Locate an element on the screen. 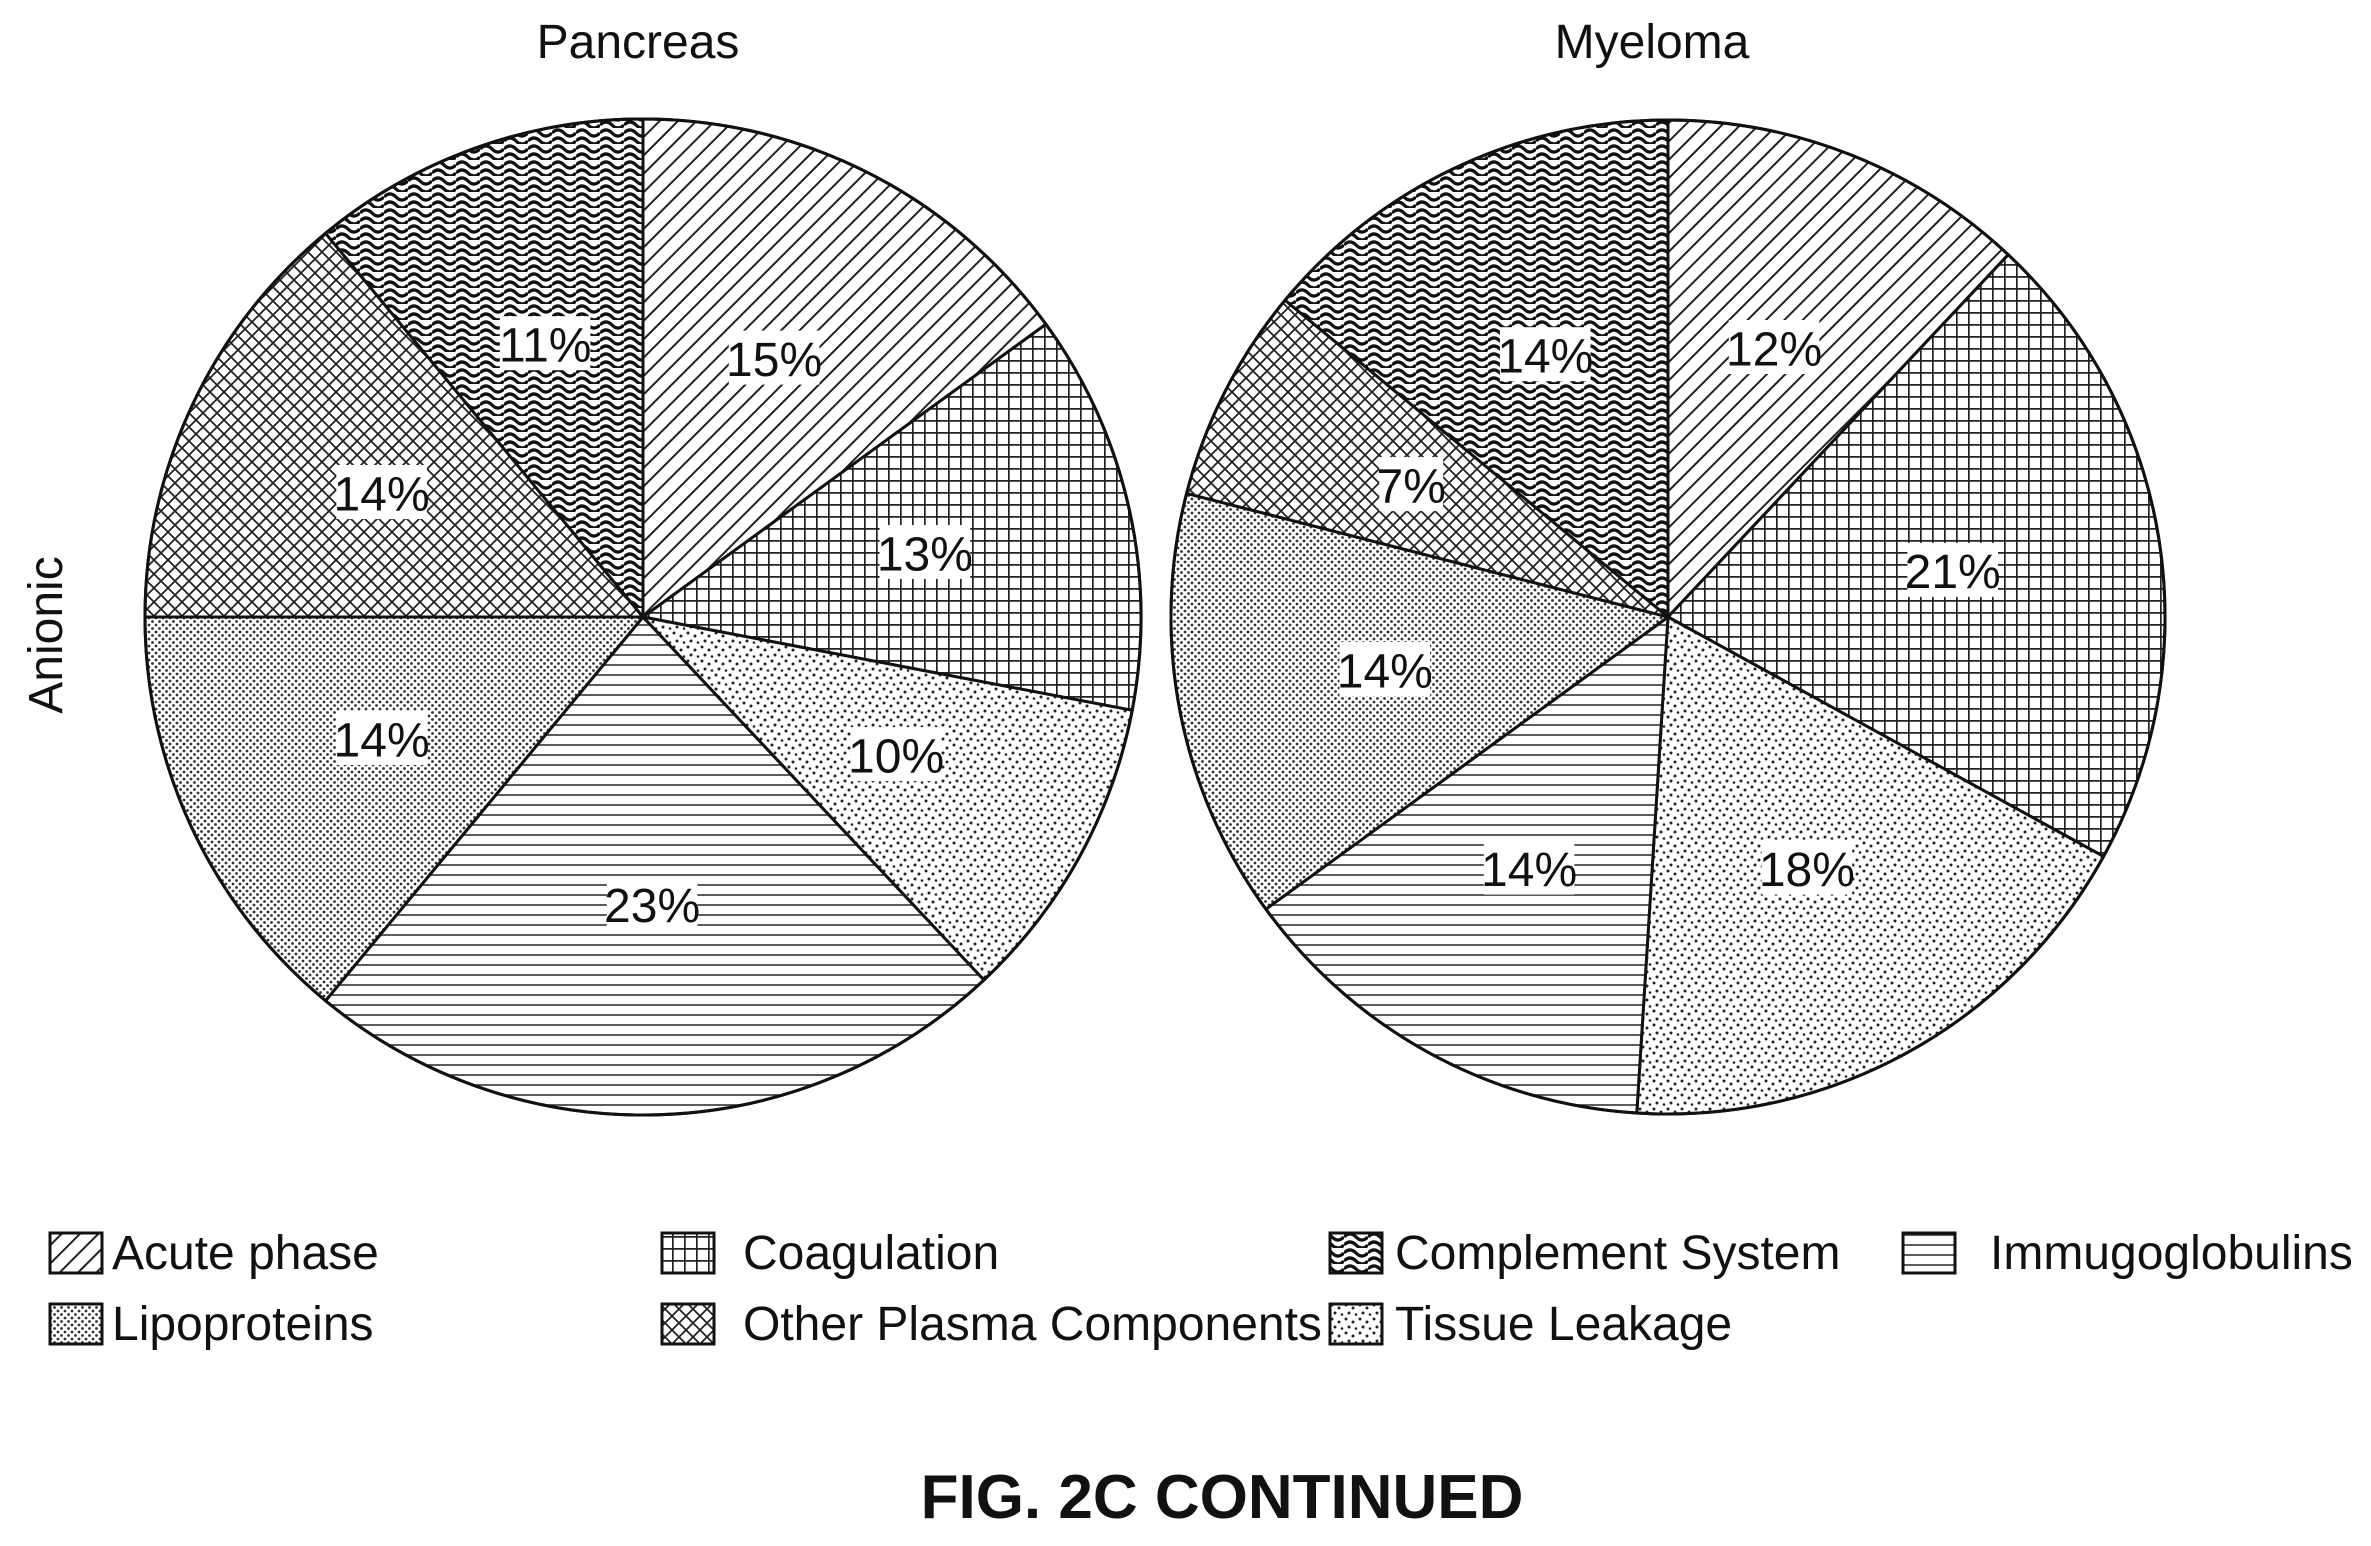 The image size is (2371, 1546). legend-label: Coagulation is located at coordinates (871, 1253).